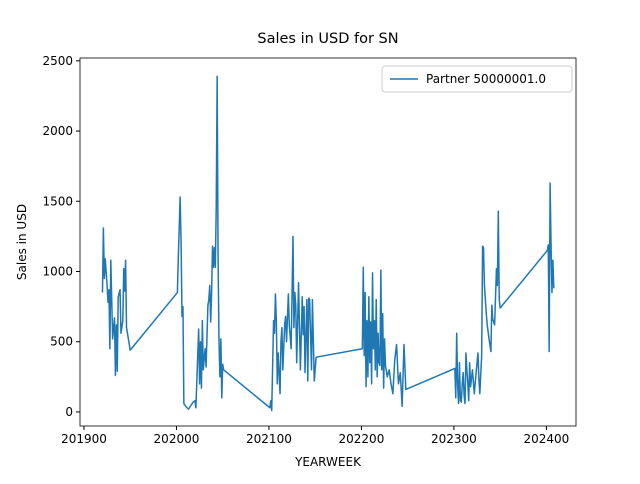  What do you see at coordinates (486, 79) in the screenshot?
I see `legend-label: Partner 50000001.0` at bounding box center [486, 79].